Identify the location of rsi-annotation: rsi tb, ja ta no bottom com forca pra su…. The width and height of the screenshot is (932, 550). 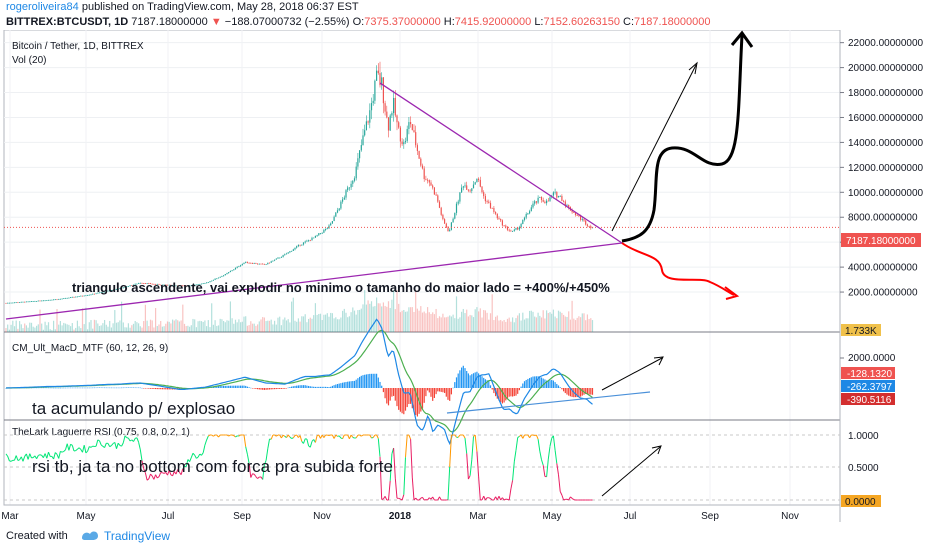
(212, 466).